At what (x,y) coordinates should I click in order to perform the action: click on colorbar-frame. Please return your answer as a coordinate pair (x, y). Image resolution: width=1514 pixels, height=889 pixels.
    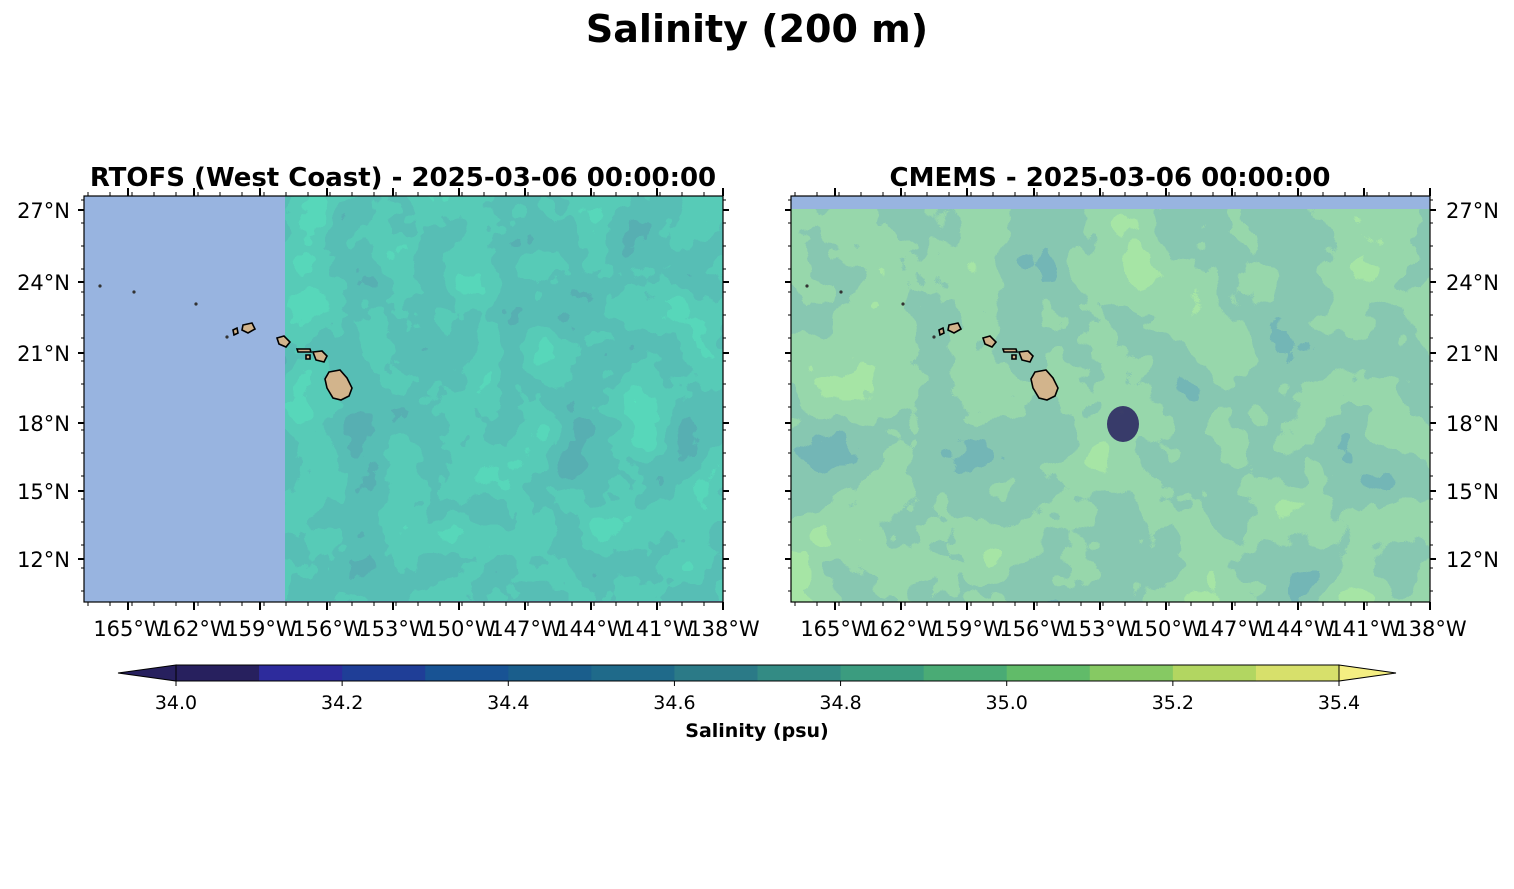
    Looking at the image, I should click on (757, 673).